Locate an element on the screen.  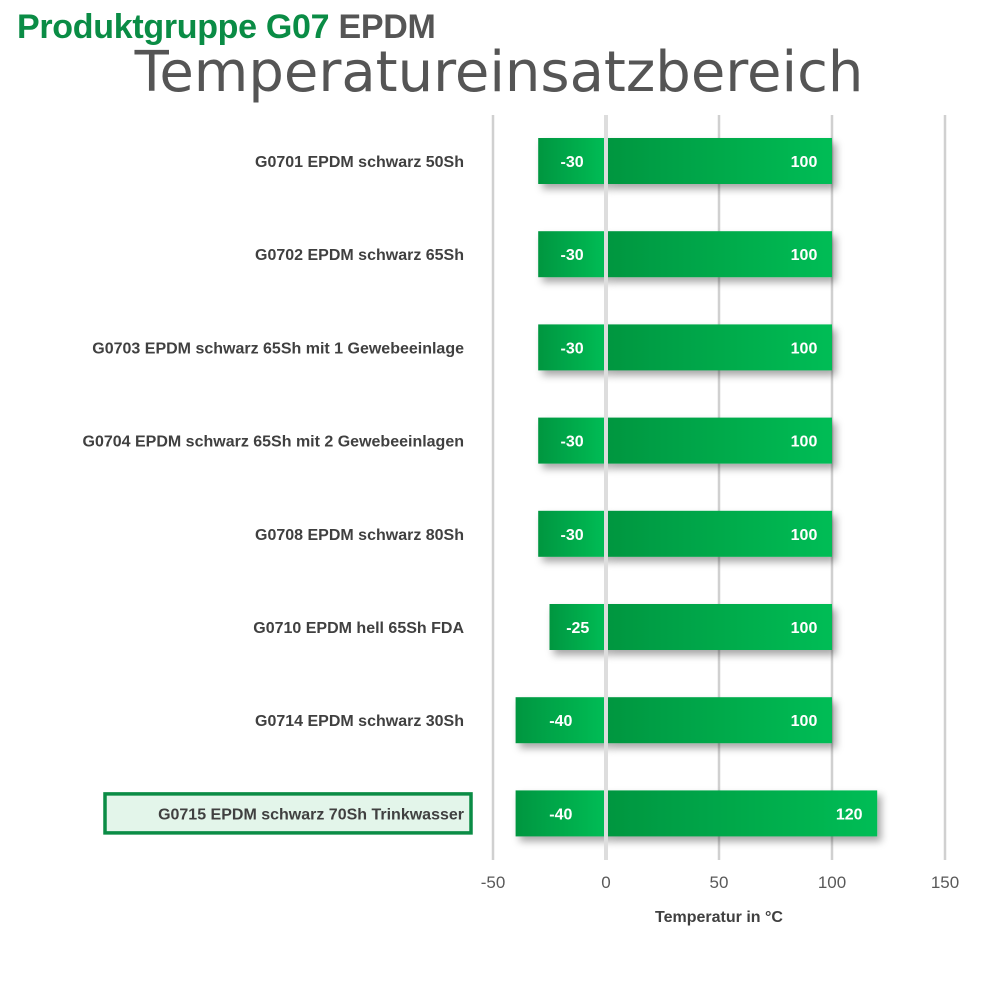
x-tick-label: 150 is located at coordinates (945, 882).